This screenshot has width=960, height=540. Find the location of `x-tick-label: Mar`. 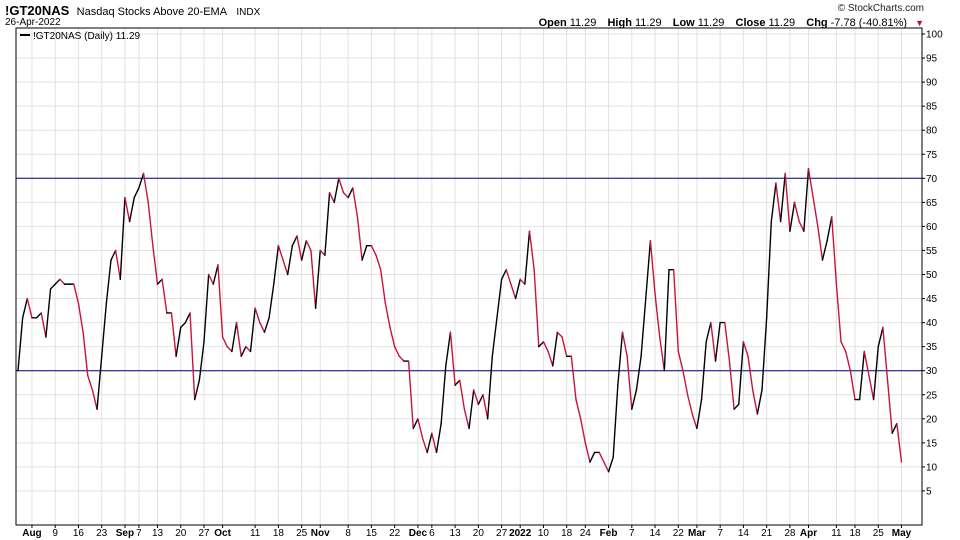

x-tick-label: Mar is located at coordinates (697, 533).